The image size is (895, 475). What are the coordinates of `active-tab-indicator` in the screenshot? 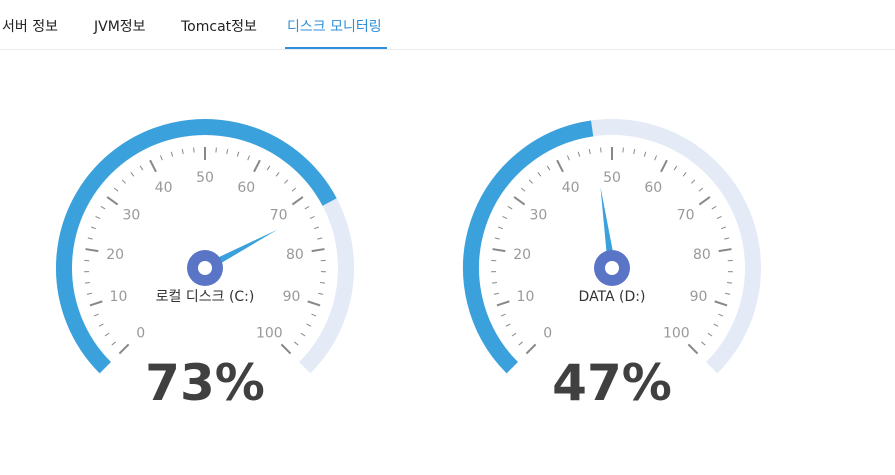 It's located at (336, 48).